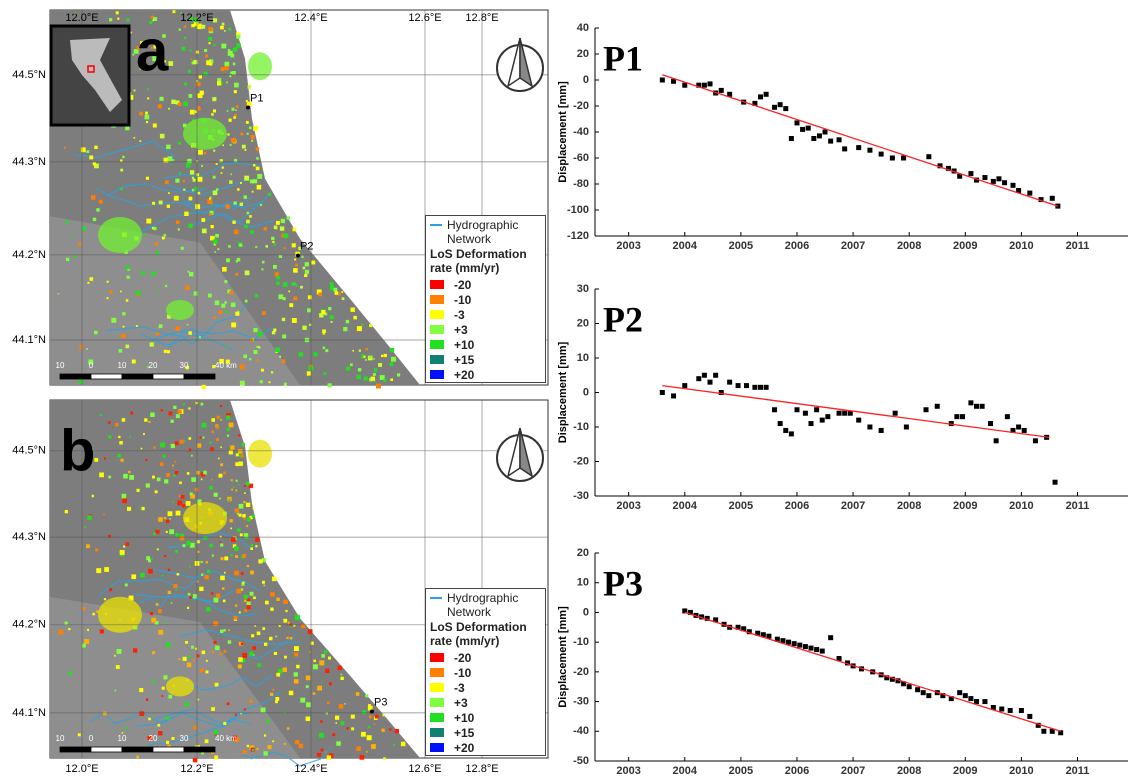 The image size is (1134, 776). I want to click on x-tick-label: 2006, so click(797, 506).